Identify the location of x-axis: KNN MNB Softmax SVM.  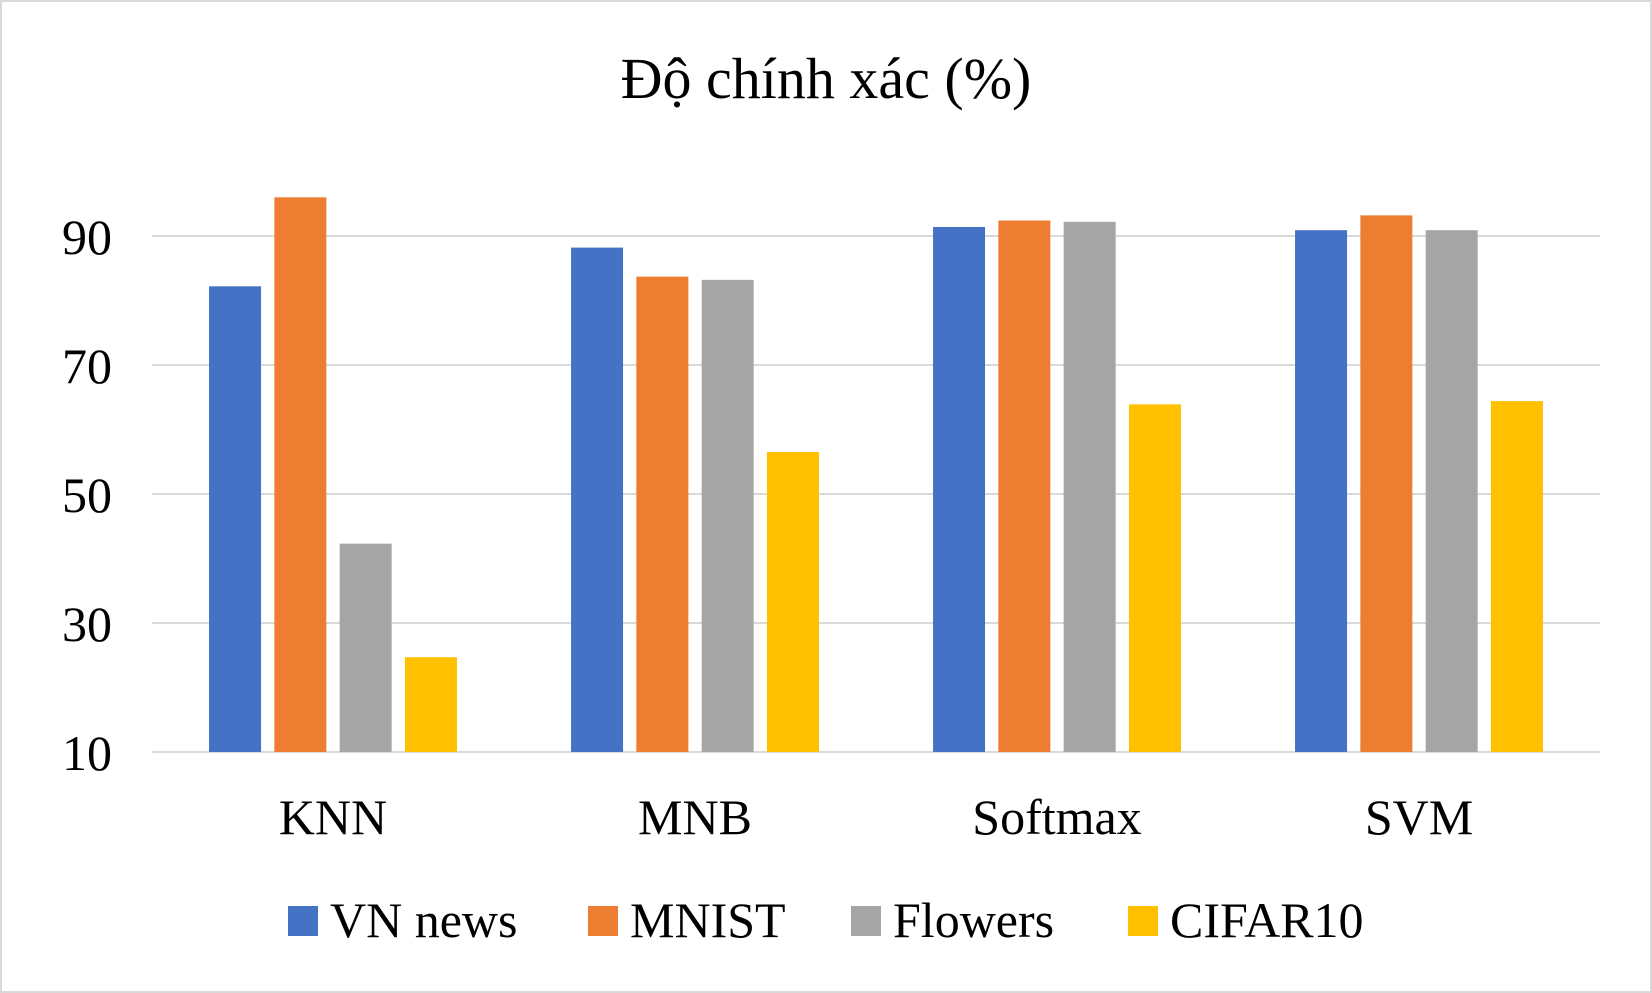
(876, 817).